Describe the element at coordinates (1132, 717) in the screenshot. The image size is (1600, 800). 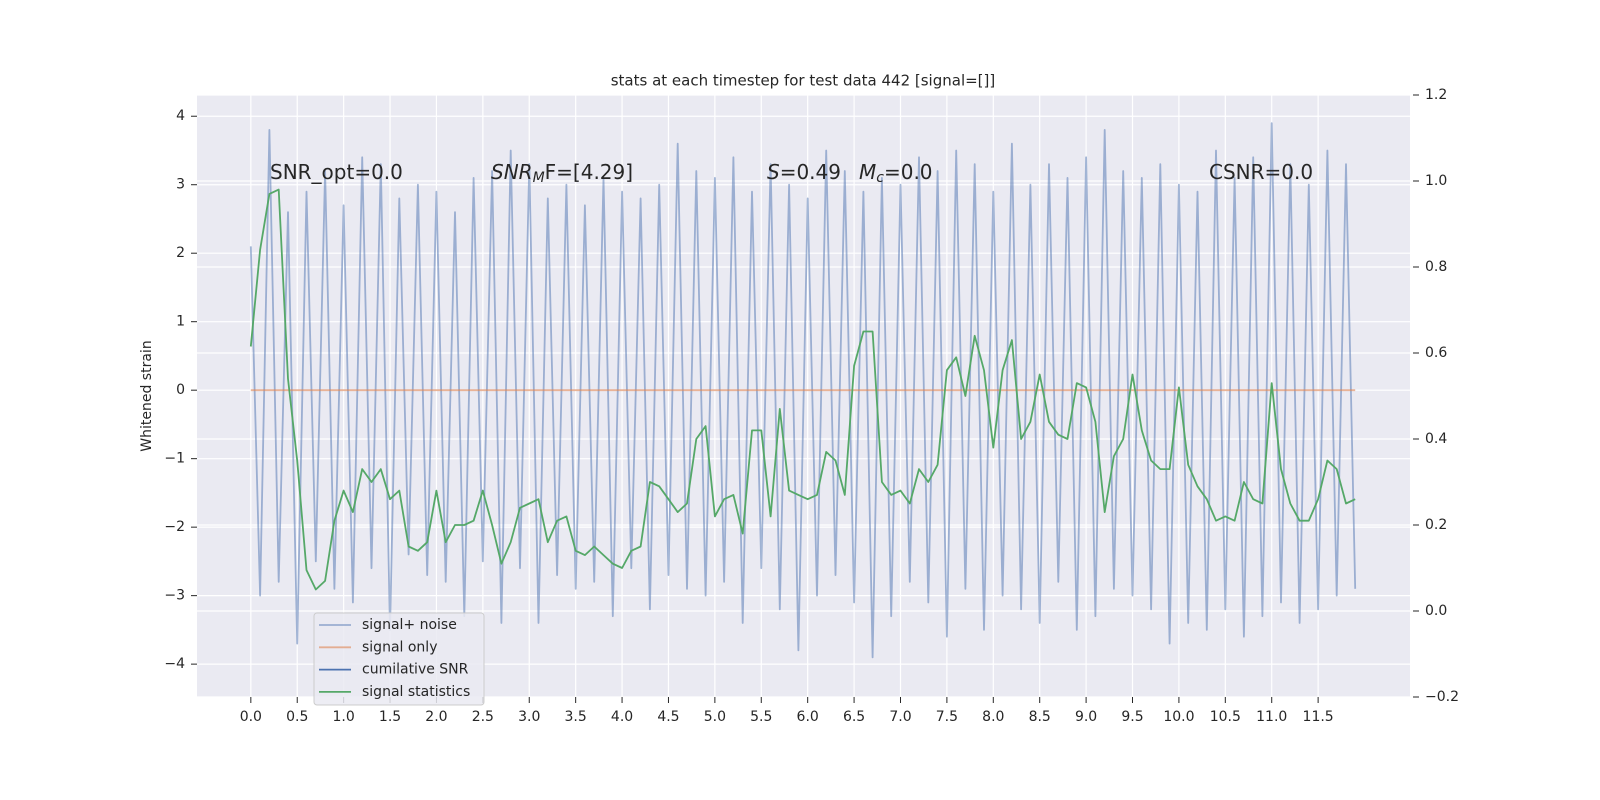
I see `x-tick-label: 9.5` at that location.